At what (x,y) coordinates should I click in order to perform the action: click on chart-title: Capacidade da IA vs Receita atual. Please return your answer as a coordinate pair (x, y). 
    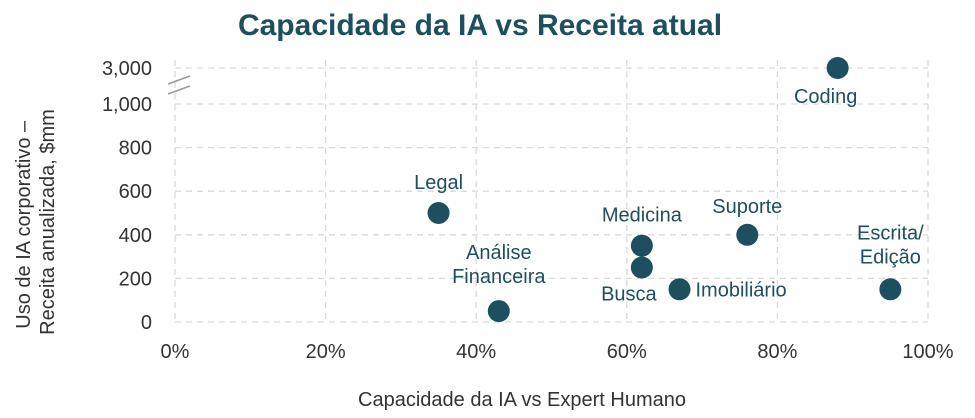
    Looking at the image, I should click on (480, 25).